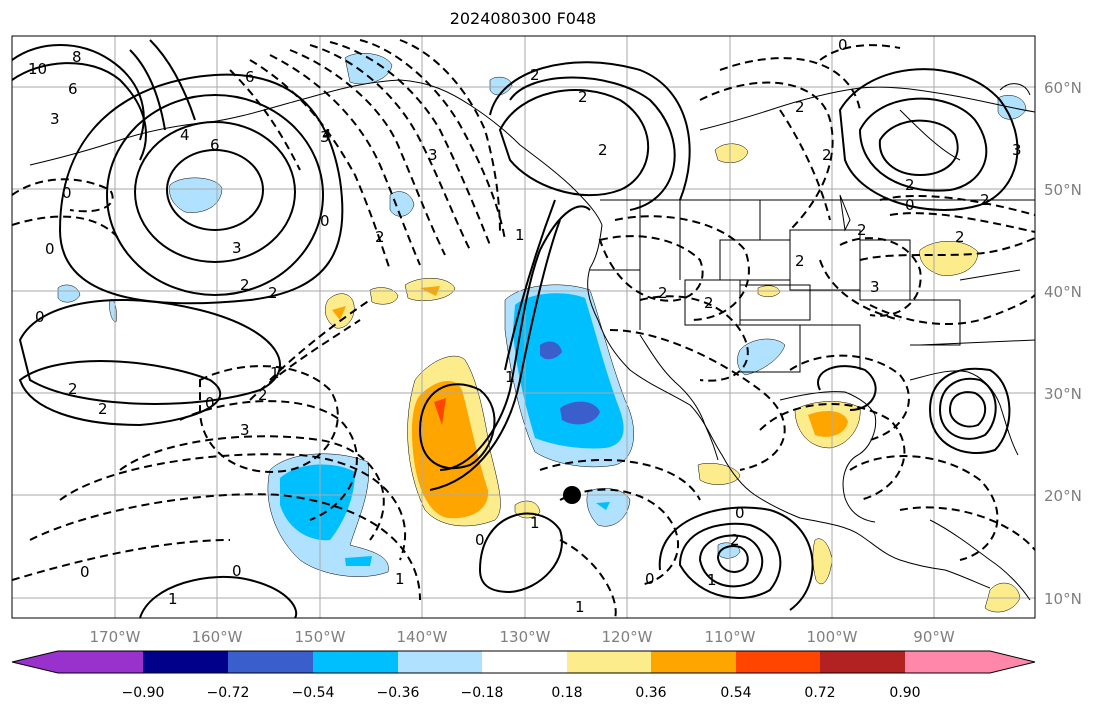  I want to click on colorbar-tick-label: −0.90, so click(143, 693).